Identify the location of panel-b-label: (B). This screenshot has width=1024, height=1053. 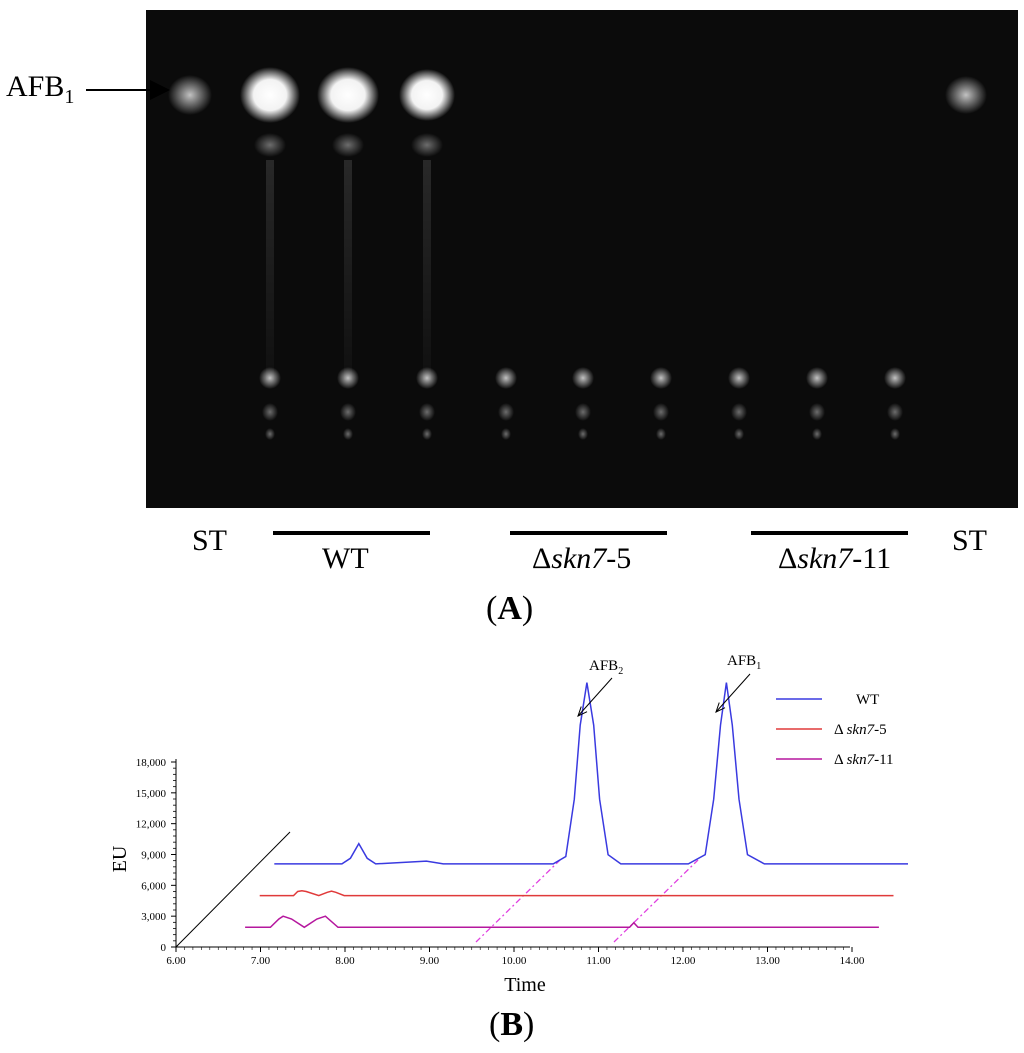
(512, 1024).